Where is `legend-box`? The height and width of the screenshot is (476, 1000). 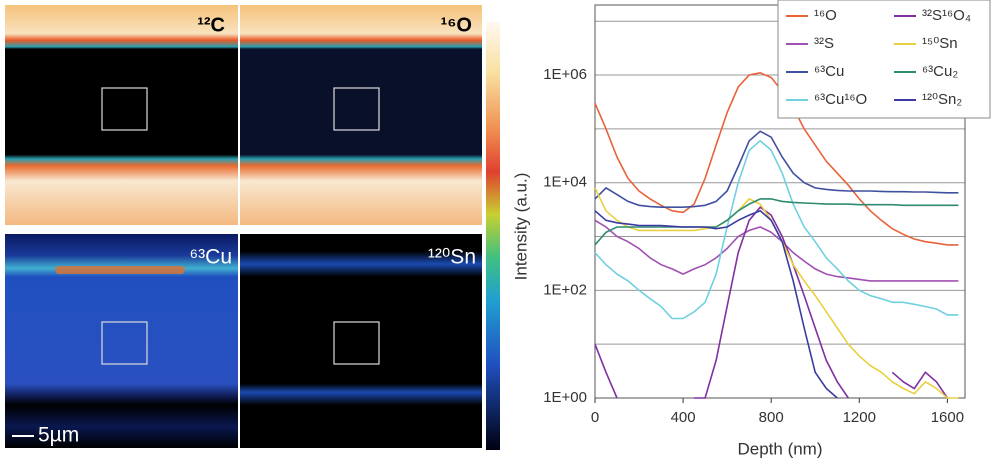
legend-box is located at coordinates (884, 59).